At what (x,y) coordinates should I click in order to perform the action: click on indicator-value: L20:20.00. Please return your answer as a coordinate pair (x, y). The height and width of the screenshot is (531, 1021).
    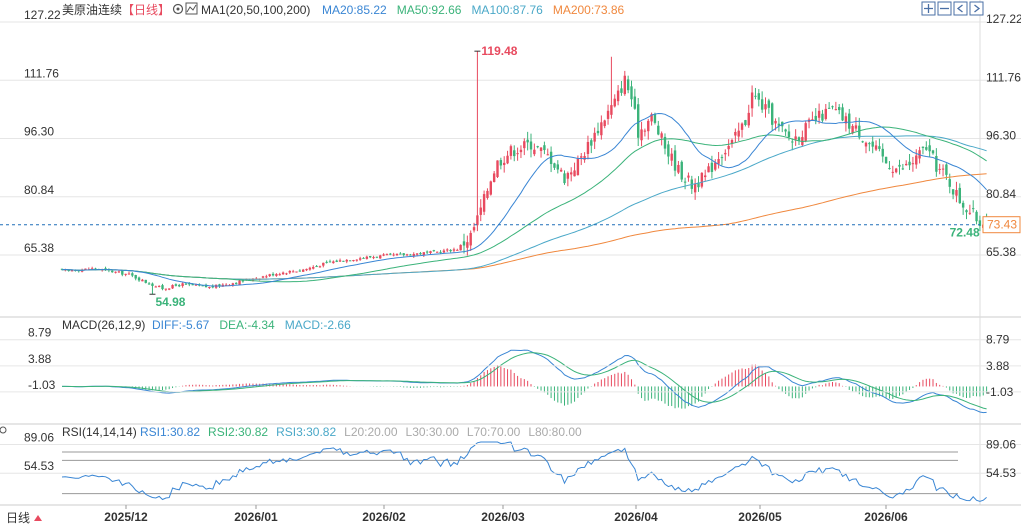
    Looking at the image, I should click on (371, 432).